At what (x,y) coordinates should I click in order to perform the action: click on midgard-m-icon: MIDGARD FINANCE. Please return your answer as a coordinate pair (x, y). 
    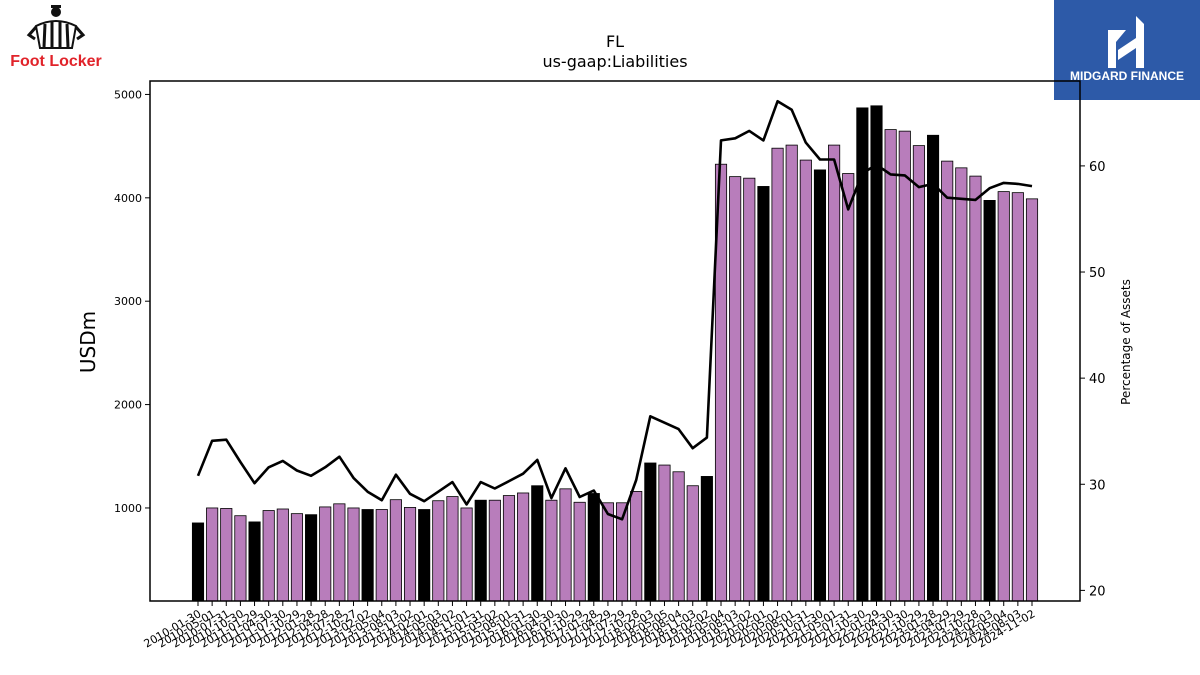
    Looking at the image, I should click on (1127, 50).